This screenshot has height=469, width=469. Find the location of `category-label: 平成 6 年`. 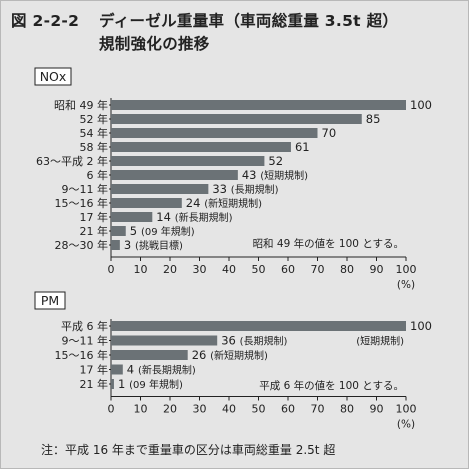

category-label: 平成 6 年 is located at coordinates (84, 326).